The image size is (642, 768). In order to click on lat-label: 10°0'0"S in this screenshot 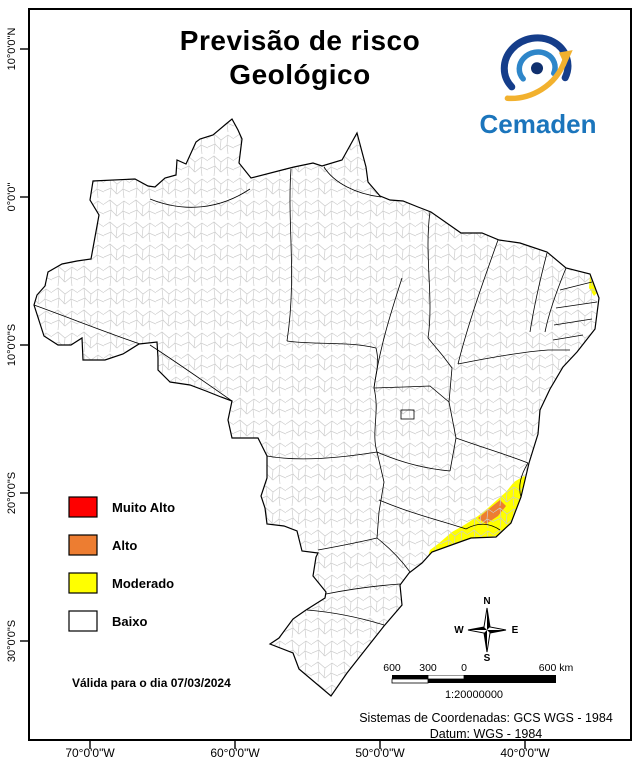, I will do `click(12, 345)`.